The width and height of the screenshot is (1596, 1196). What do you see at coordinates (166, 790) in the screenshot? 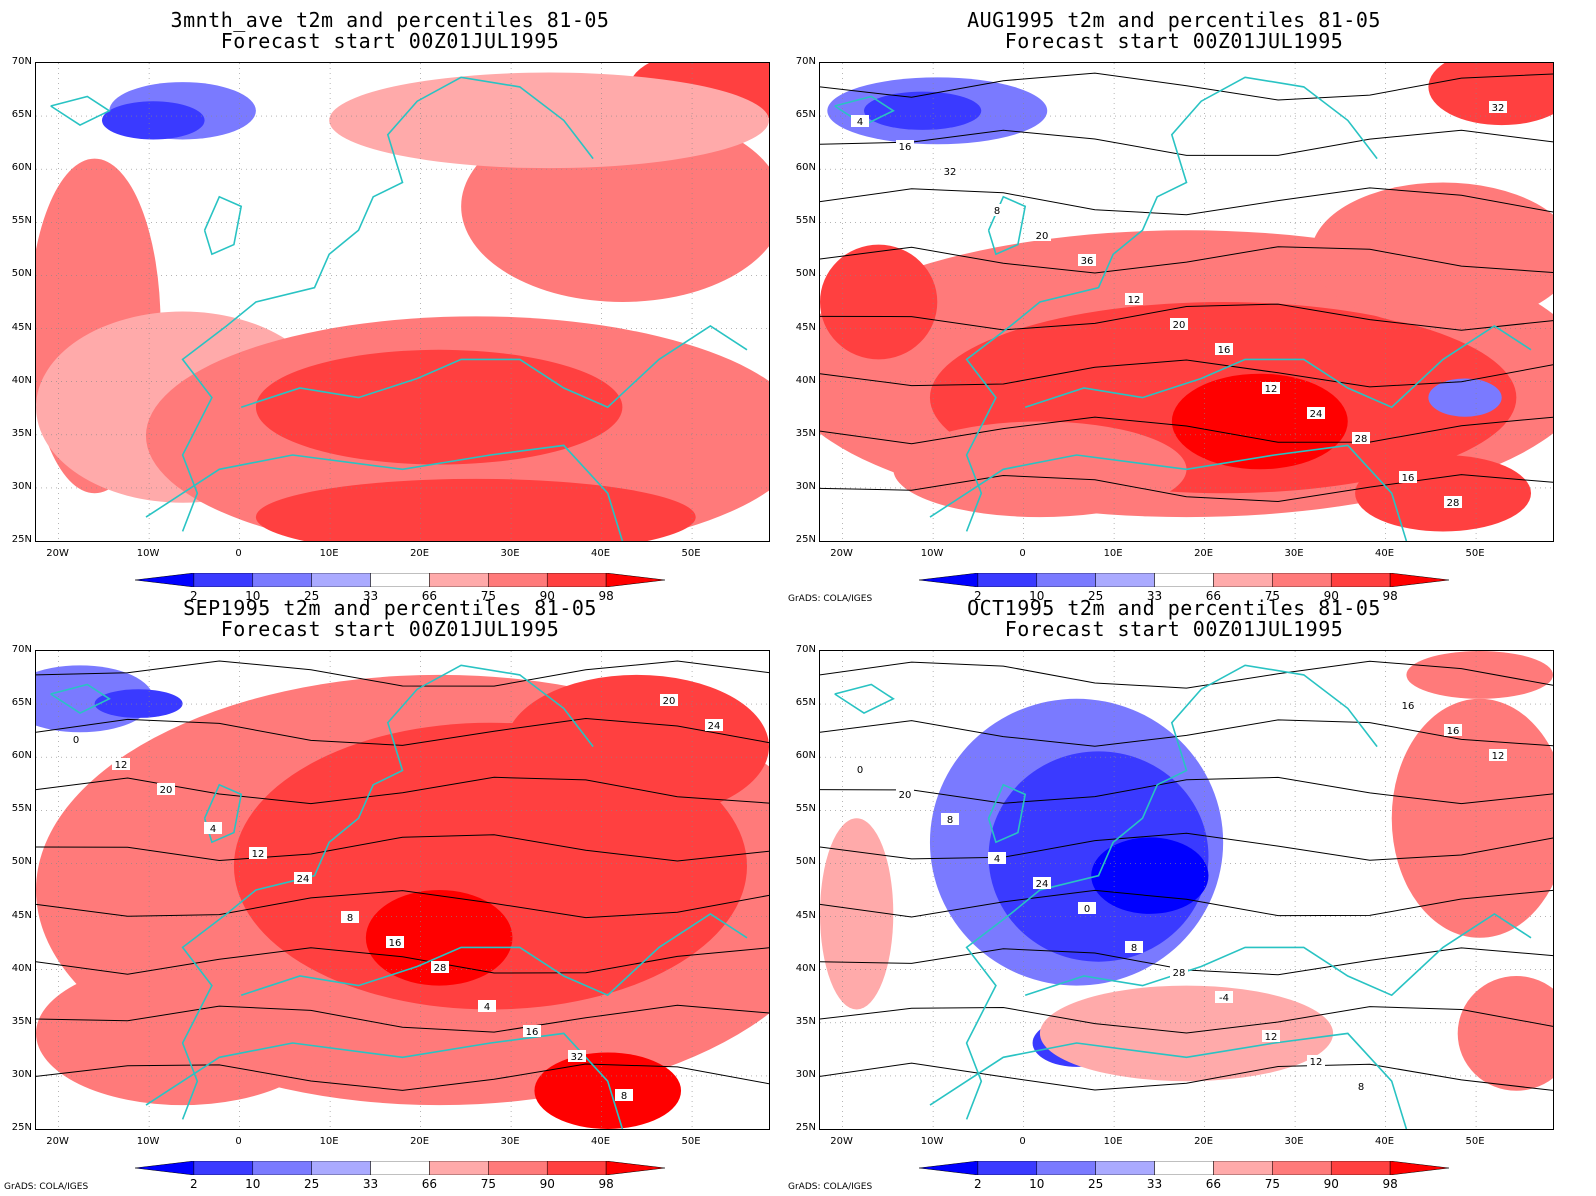
I see `contour-label: 20` at bounding box center [166, 790].